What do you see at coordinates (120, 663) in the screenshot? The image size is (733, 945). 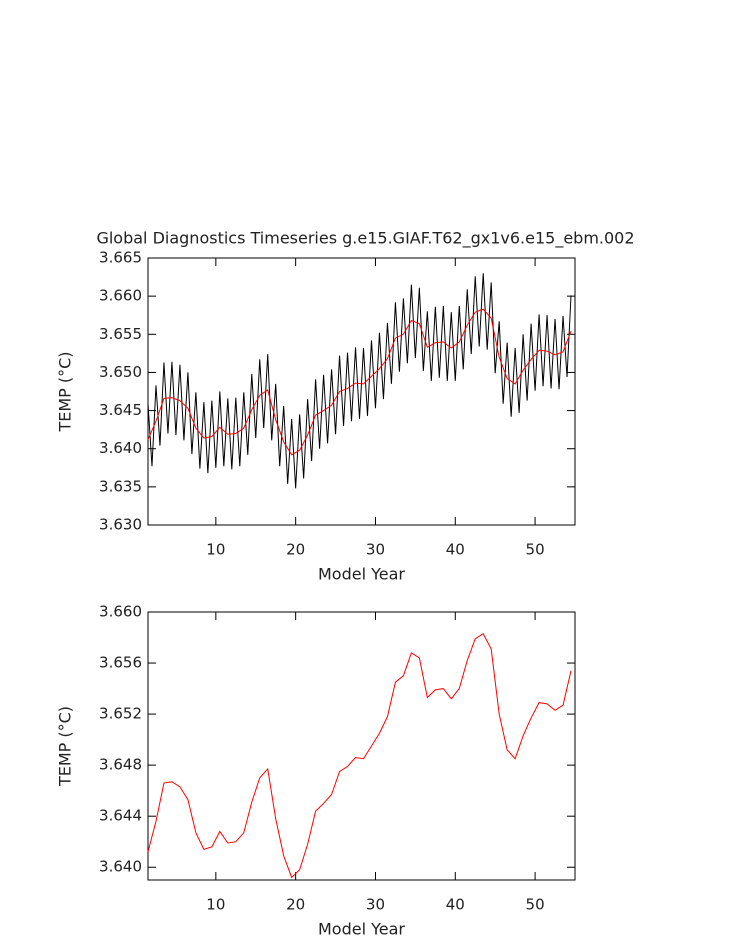 I see `y-tick-label: 3.656` at bounding box center [120, 663].